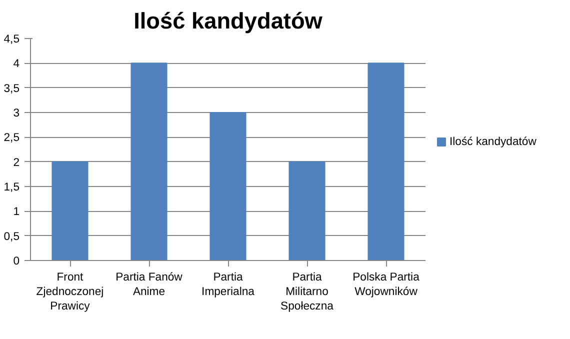 The image size is (570, 339). What do you see at coordinates (307, 292) in the screenshot?
I see `x-tick-label: Partia Militarno Społeczna` at bounding box center [307, 292].